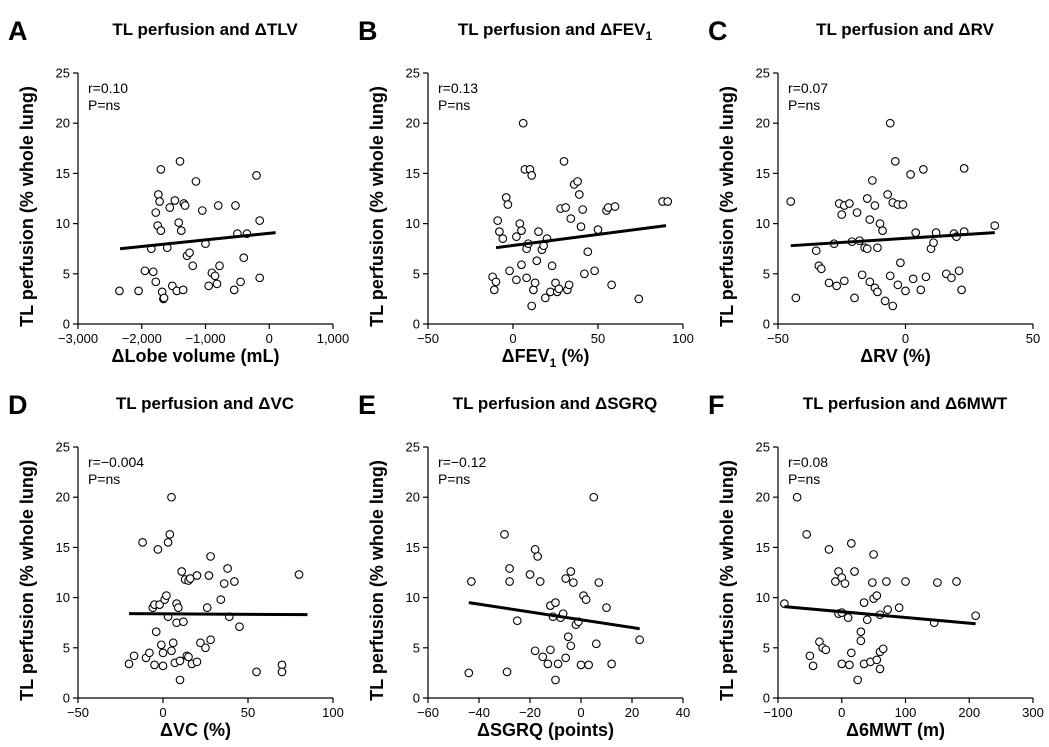  What do you see at coordinates (78, 338) in the screenshot?
I see `x-tick-label: −3,000` at bounding box center [78, 338].